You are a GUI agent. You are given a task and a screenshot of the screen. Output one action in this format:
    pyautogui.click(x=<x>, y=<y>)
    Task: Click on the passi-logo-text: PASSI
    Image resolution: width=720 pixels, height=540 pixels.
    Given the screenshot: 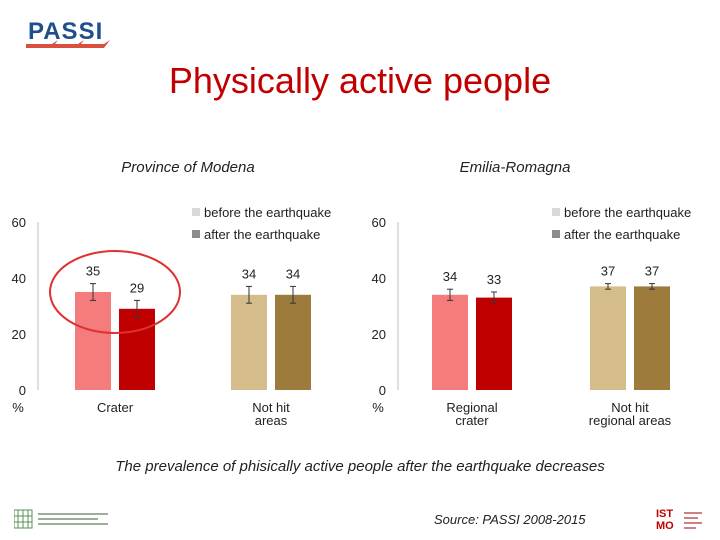 What is the action you would take?
    pyautogui.click(x=66, y=31)
    